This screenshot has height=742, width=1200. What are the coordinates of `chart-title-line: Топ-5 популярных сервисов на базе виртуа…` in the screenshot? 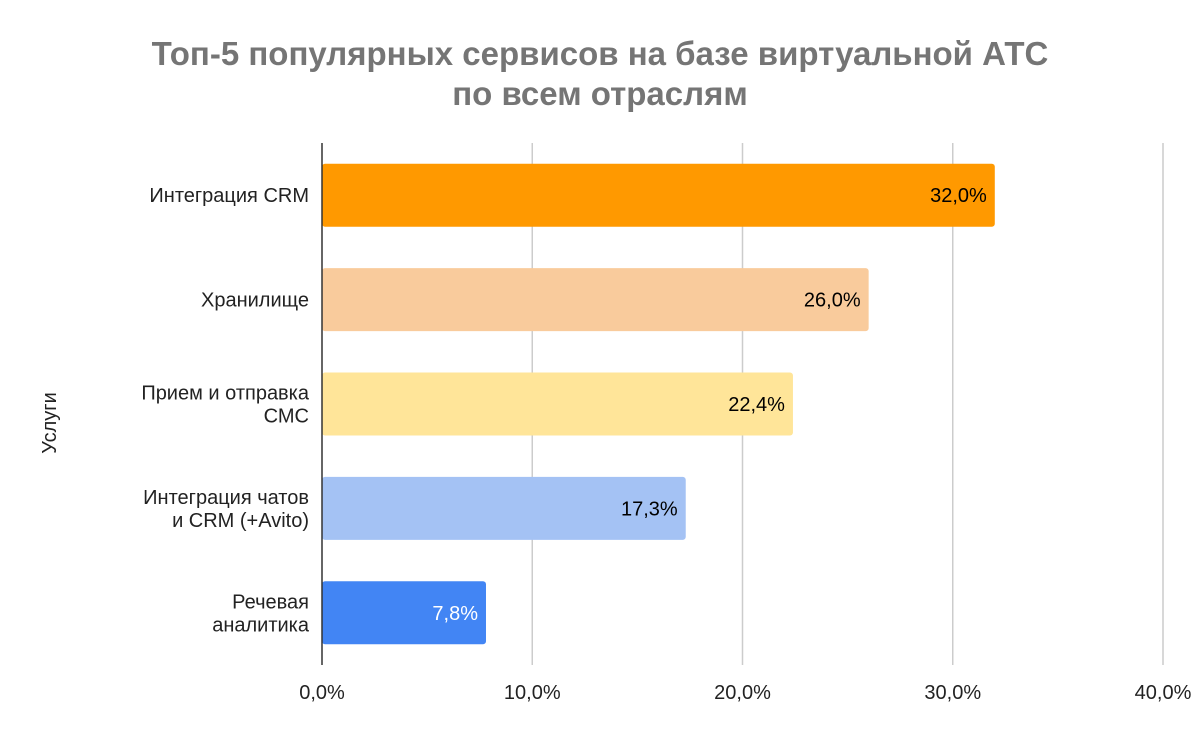 It's located at (600, 53).